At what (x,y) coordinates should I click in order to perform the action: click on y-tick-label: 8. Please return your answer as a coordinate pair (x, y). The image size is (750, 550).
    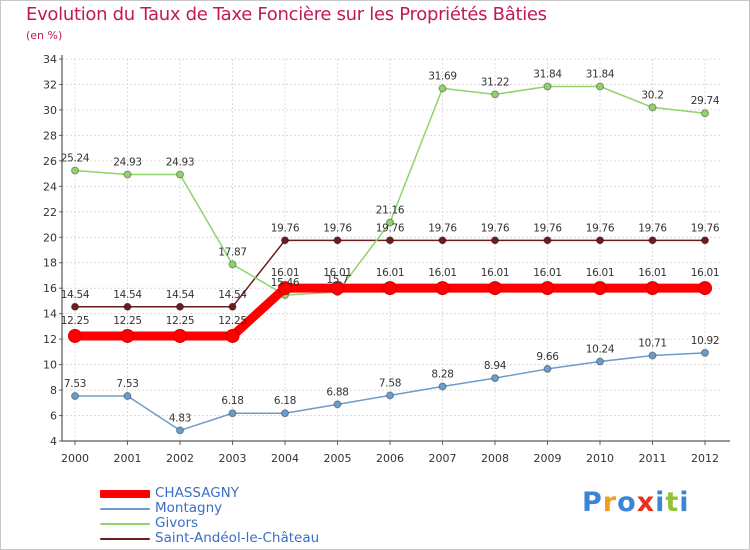
    Looking at the image, I should click on (53, 390).